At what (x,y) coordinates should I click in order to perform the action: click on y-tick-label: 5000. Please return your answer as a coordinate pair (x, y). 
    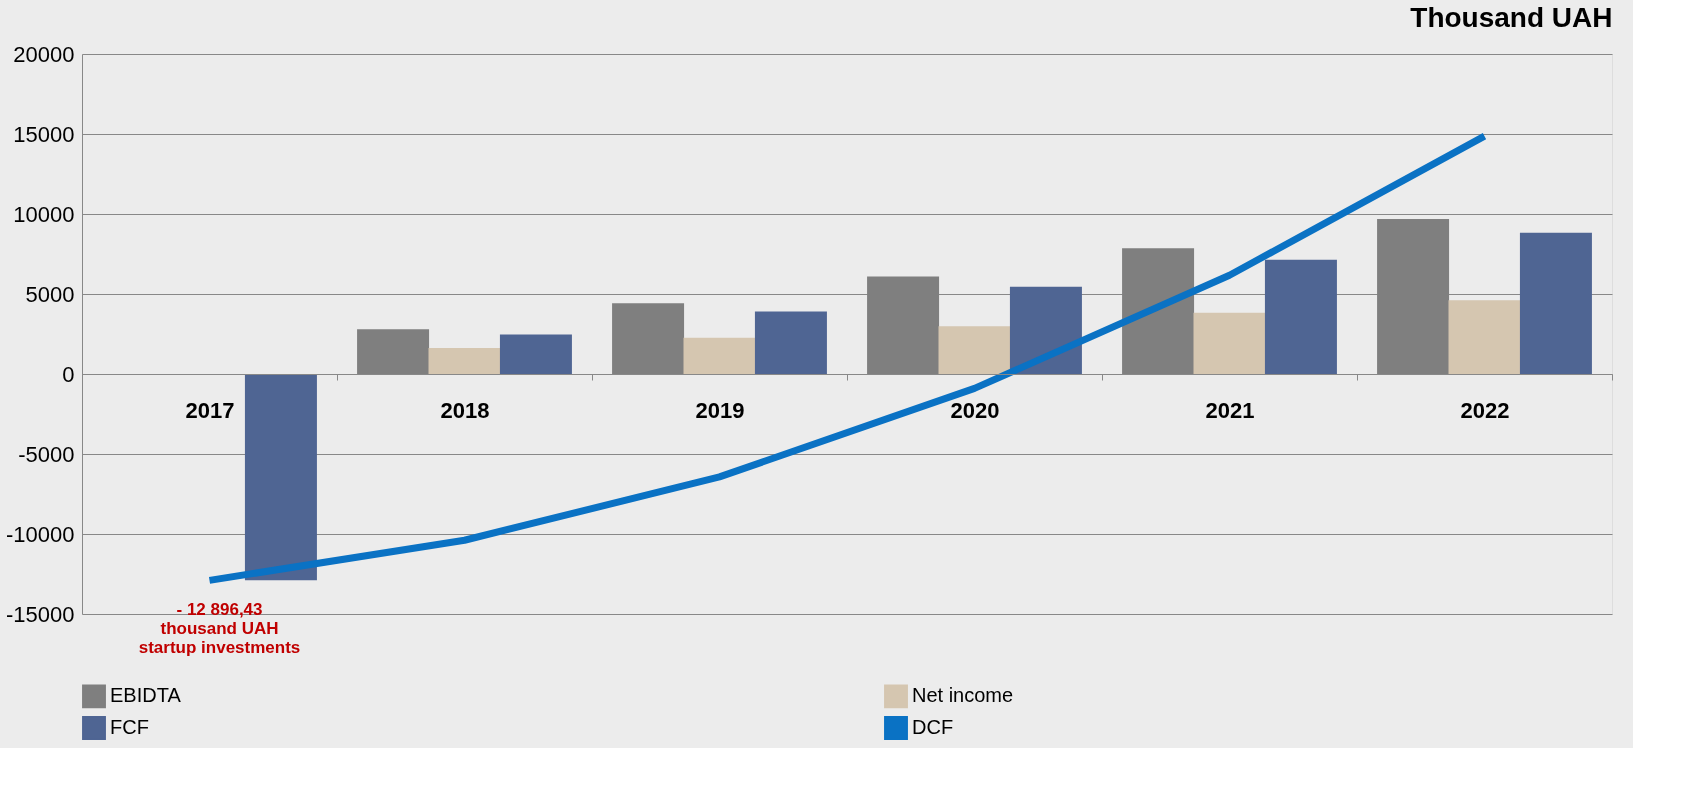
    Looking at the image, I should click on (50, 294).